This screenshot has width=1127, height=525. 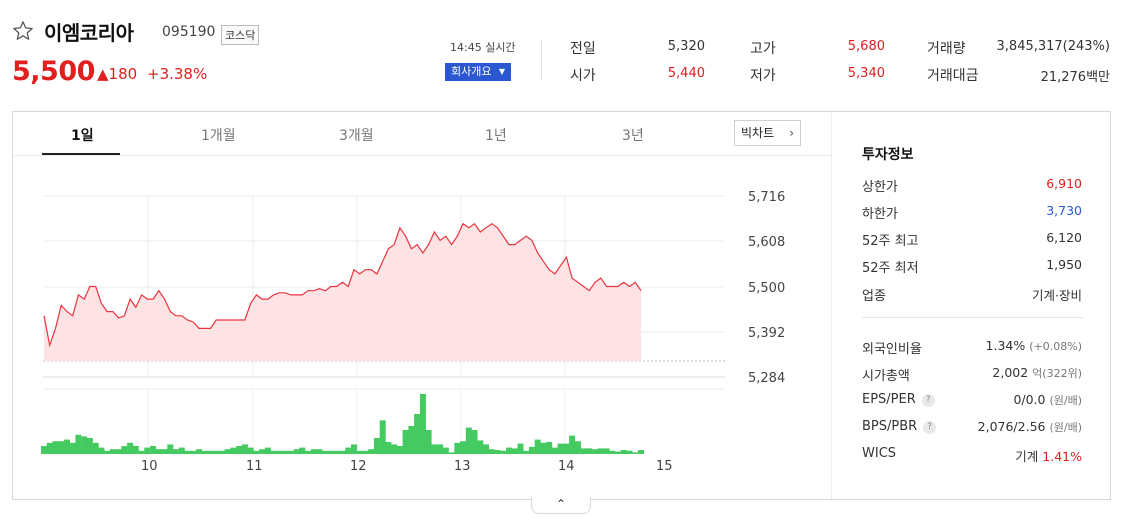 What do you see at coordinates (1065, 427) in the screenshot?
I see `bps-pbr-unit: (원/배)` at bounding box center [1065, 427].